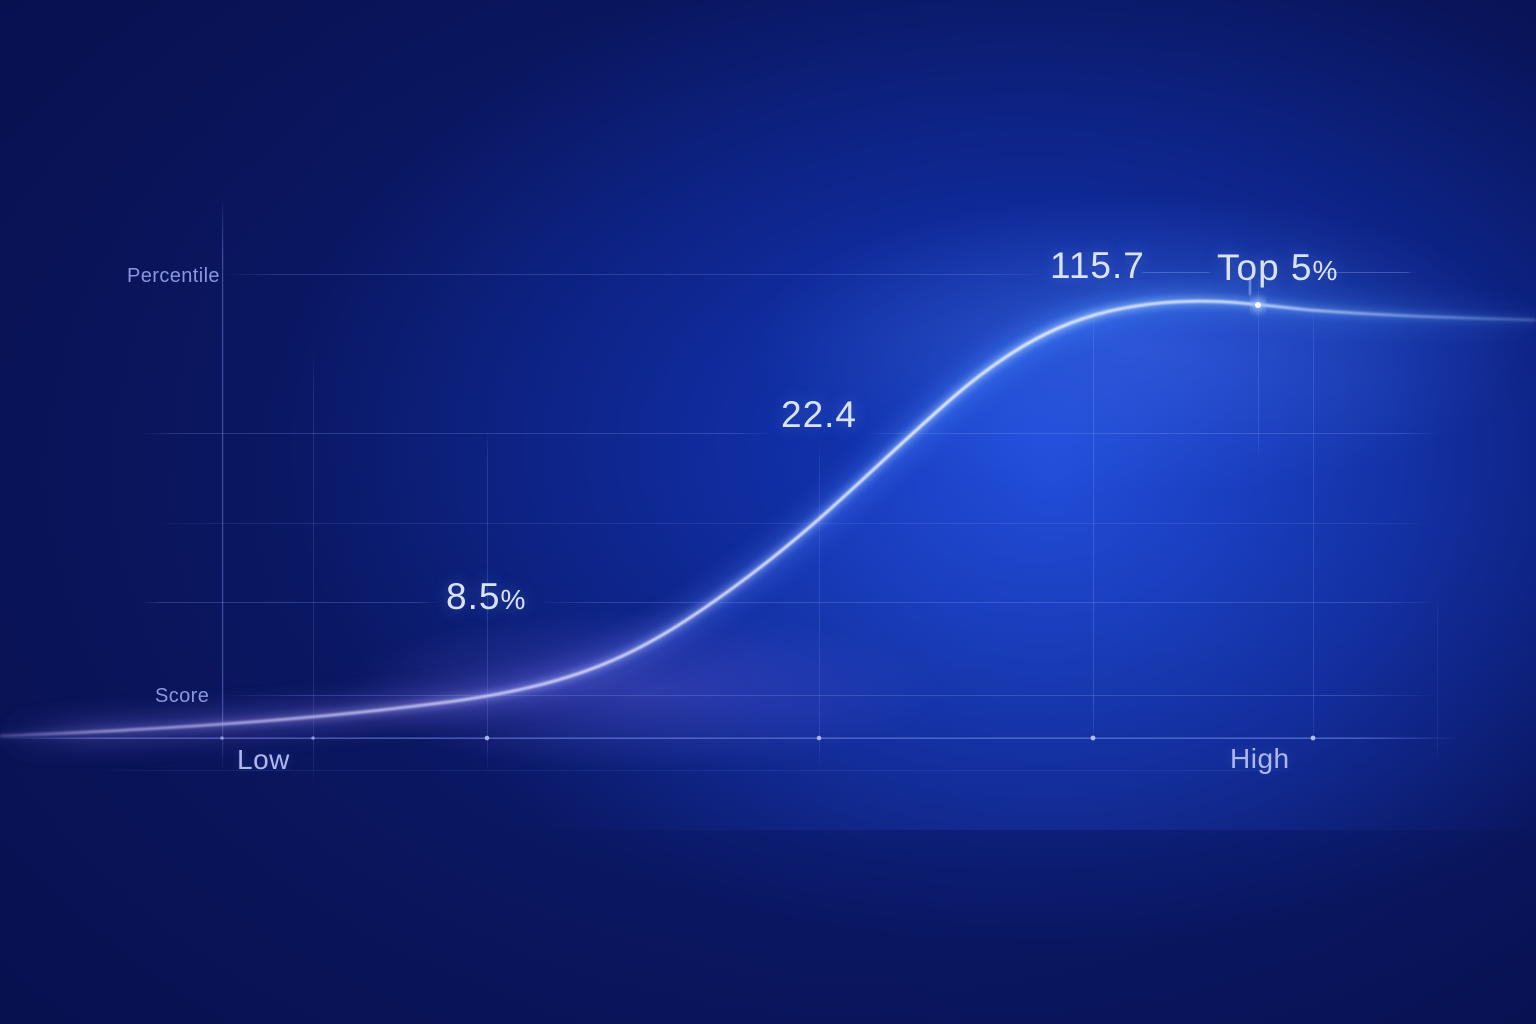 The width and height of the screenshot is (1536, 1024). What do you see at coordinates (1260, 758) in the screenshot?
I see `x-tick-high: High` at bounding box center [1260, 758].